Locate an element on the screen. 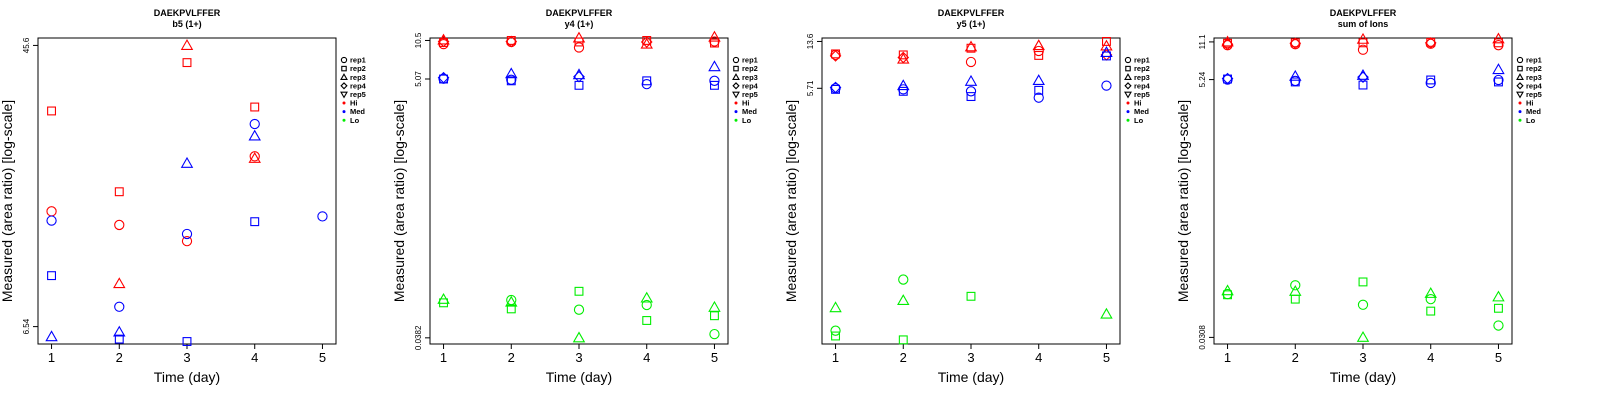 This screenshot has height=405, width=1600. legend-label: rep3 is located at coordinates (1142, 77).